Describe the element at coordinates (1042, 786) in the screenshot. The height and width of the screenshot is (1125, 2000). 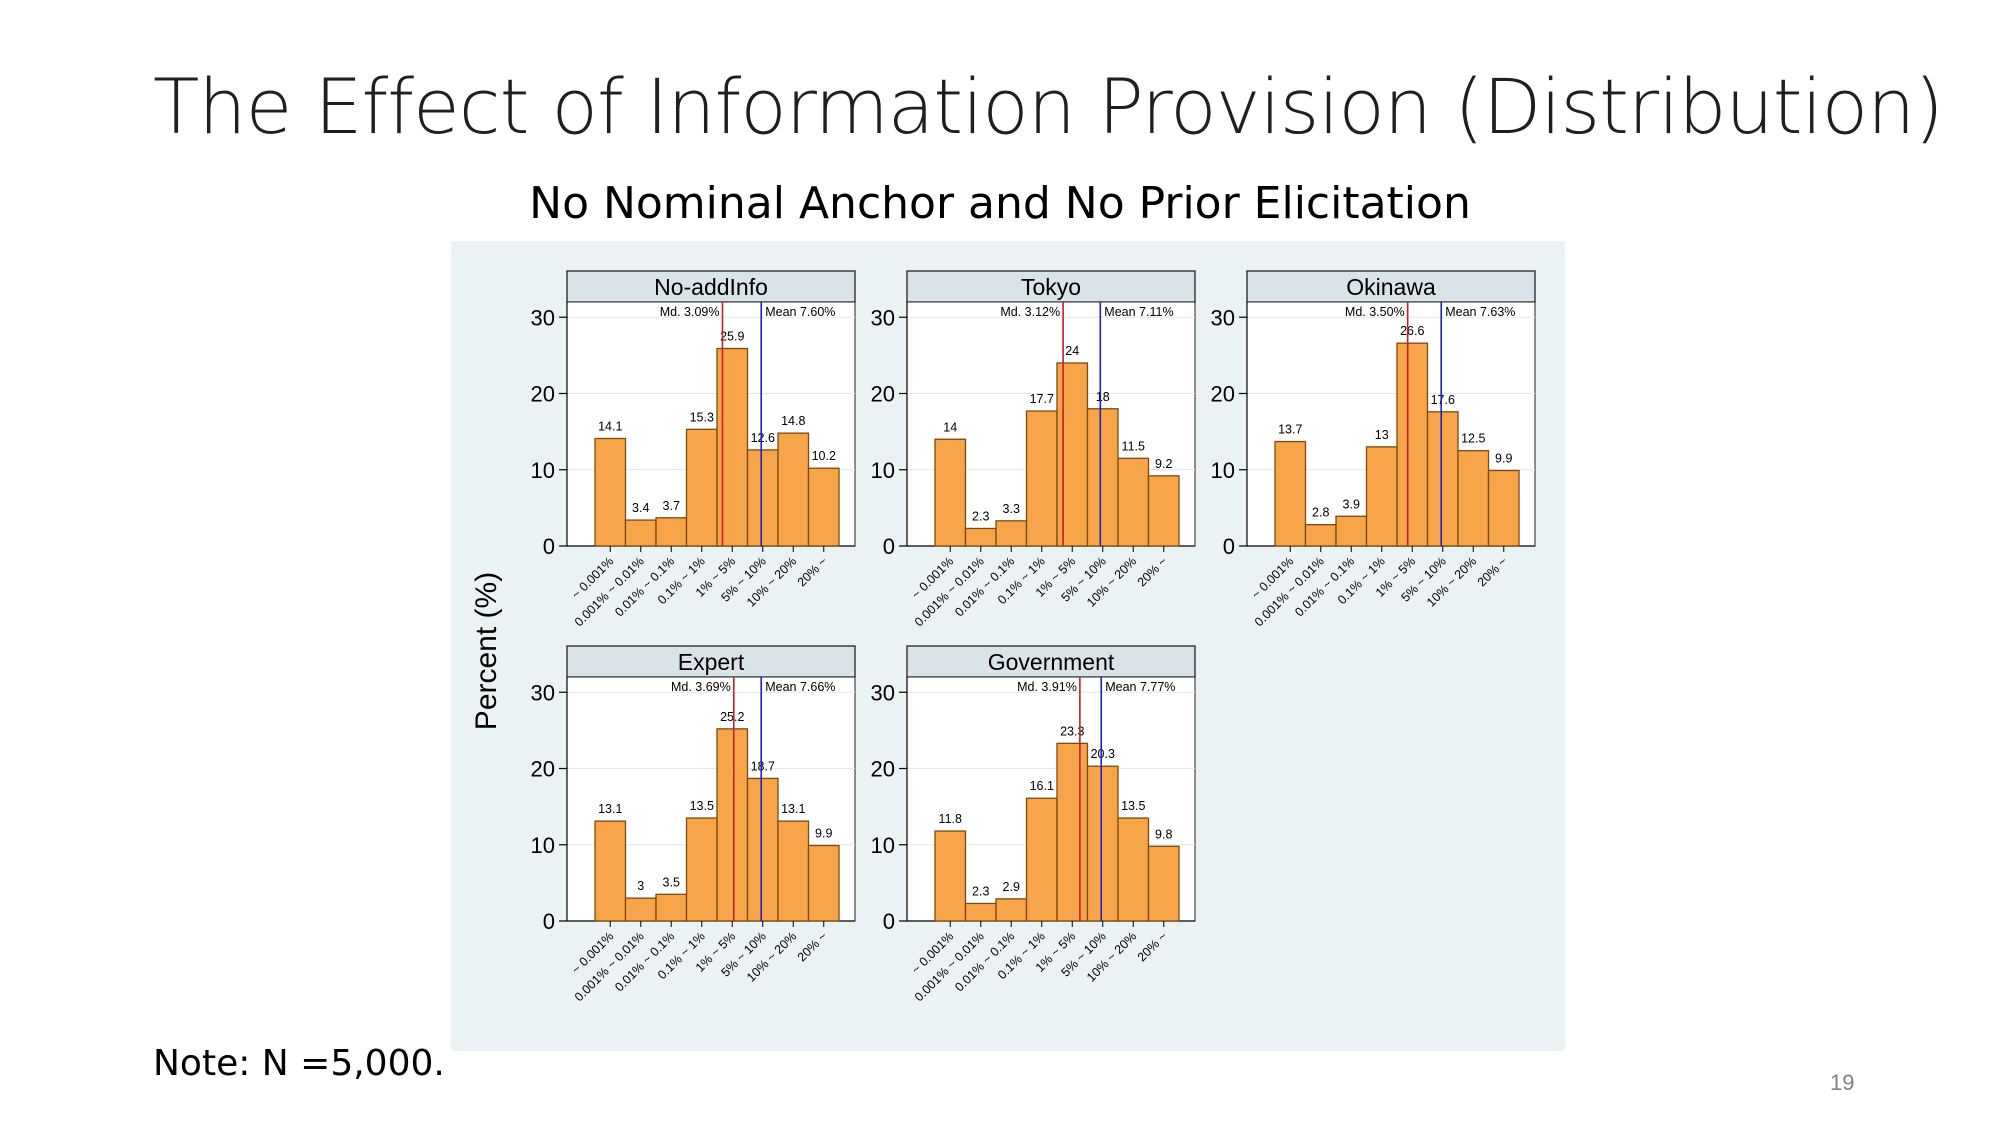
I see `bar-value-label: 16.1` at that location.